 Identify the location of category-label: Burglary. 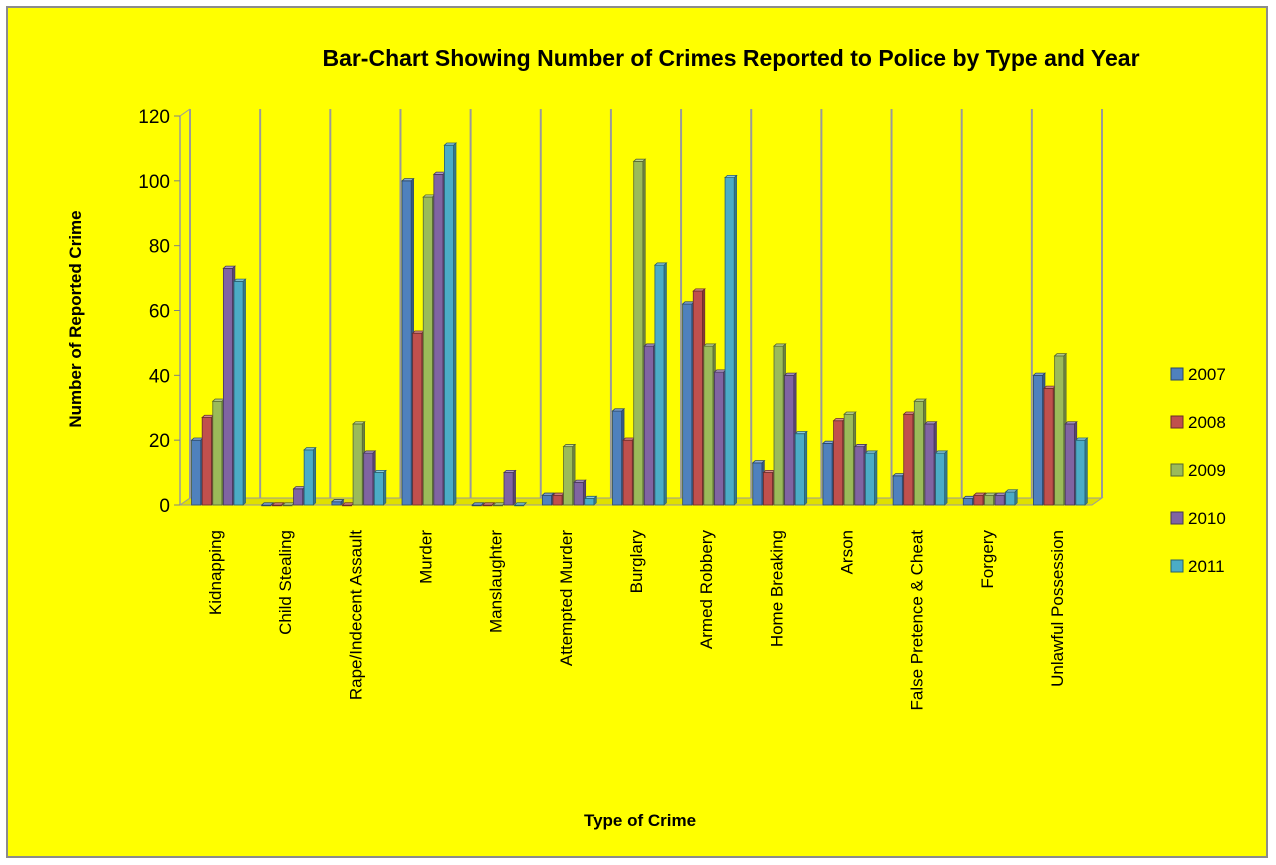
(636, 562).